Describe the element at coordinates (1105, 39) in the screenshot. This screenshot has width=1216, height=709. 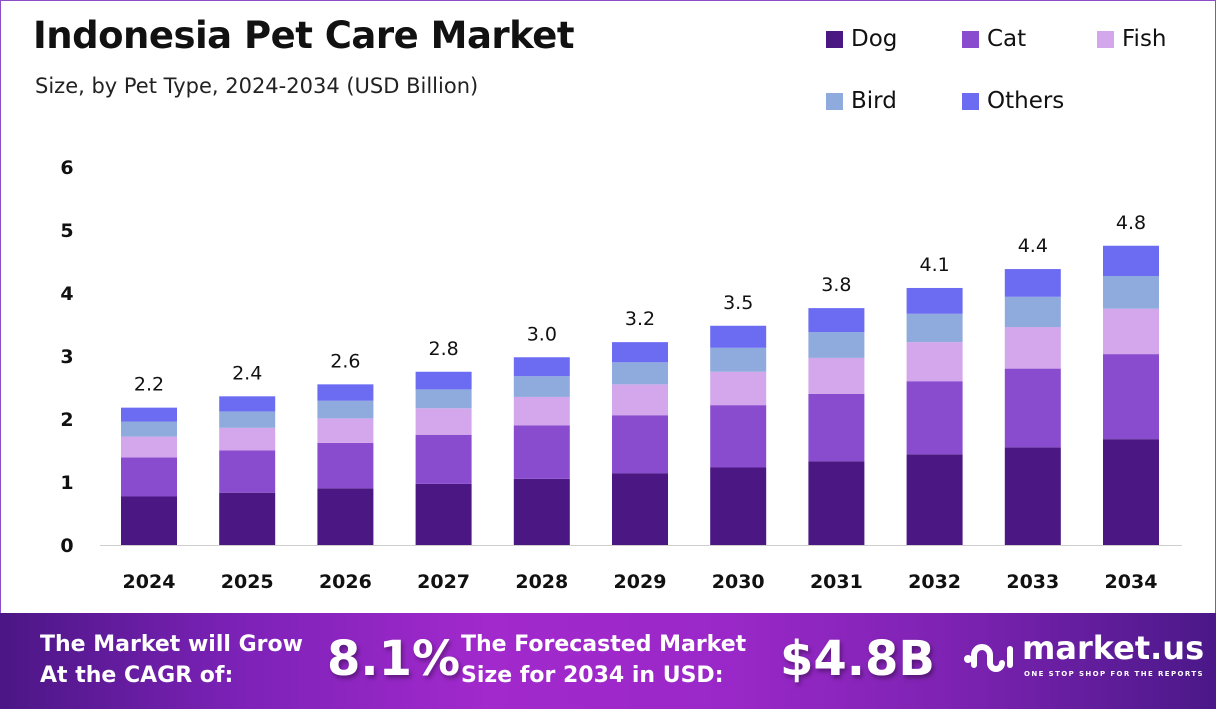
I see `legend-swatch-fish` at that location.